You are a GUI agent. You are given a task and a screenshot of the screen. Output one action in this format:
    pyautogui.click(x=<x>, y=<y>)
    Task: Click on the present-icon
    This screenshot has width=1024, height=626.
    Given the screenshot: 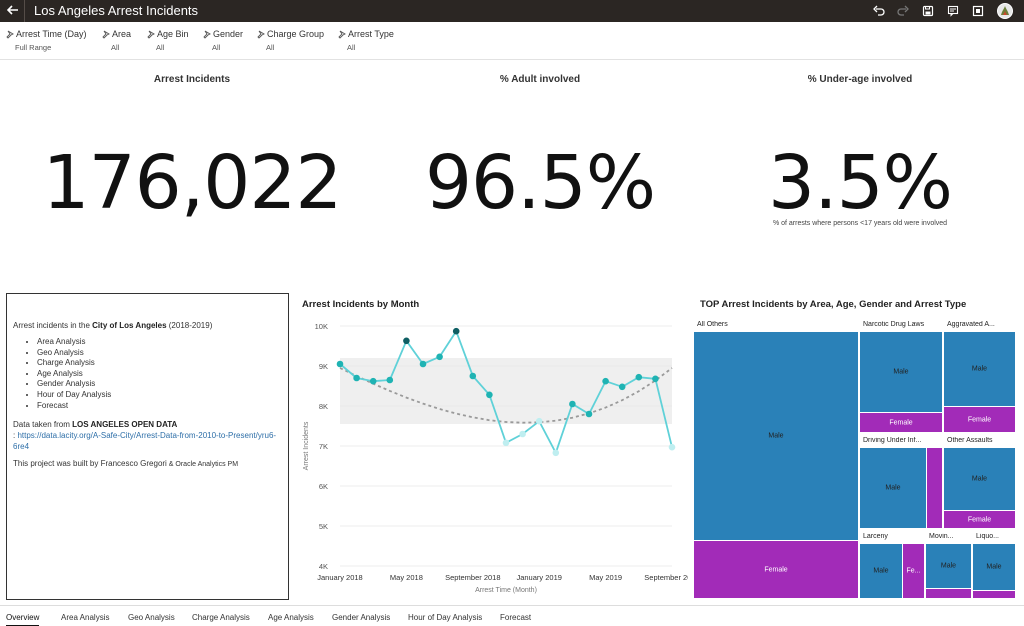 What is the action you would take?
    pyautogui.click(x=978, y=11)
    